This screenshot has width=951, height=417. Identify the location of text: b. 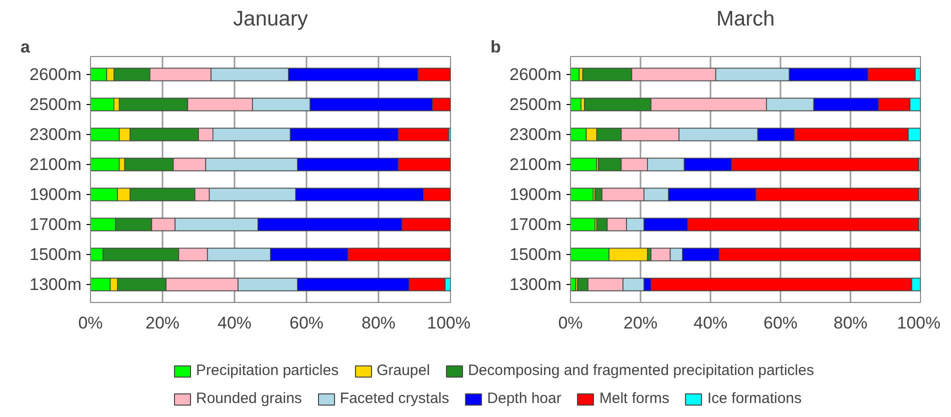
(495, 47).